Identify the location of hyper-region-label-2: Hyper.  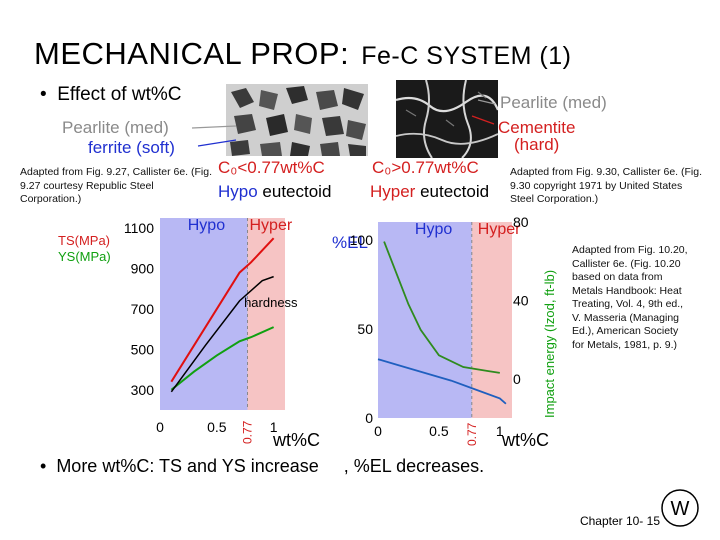
(499, 229).